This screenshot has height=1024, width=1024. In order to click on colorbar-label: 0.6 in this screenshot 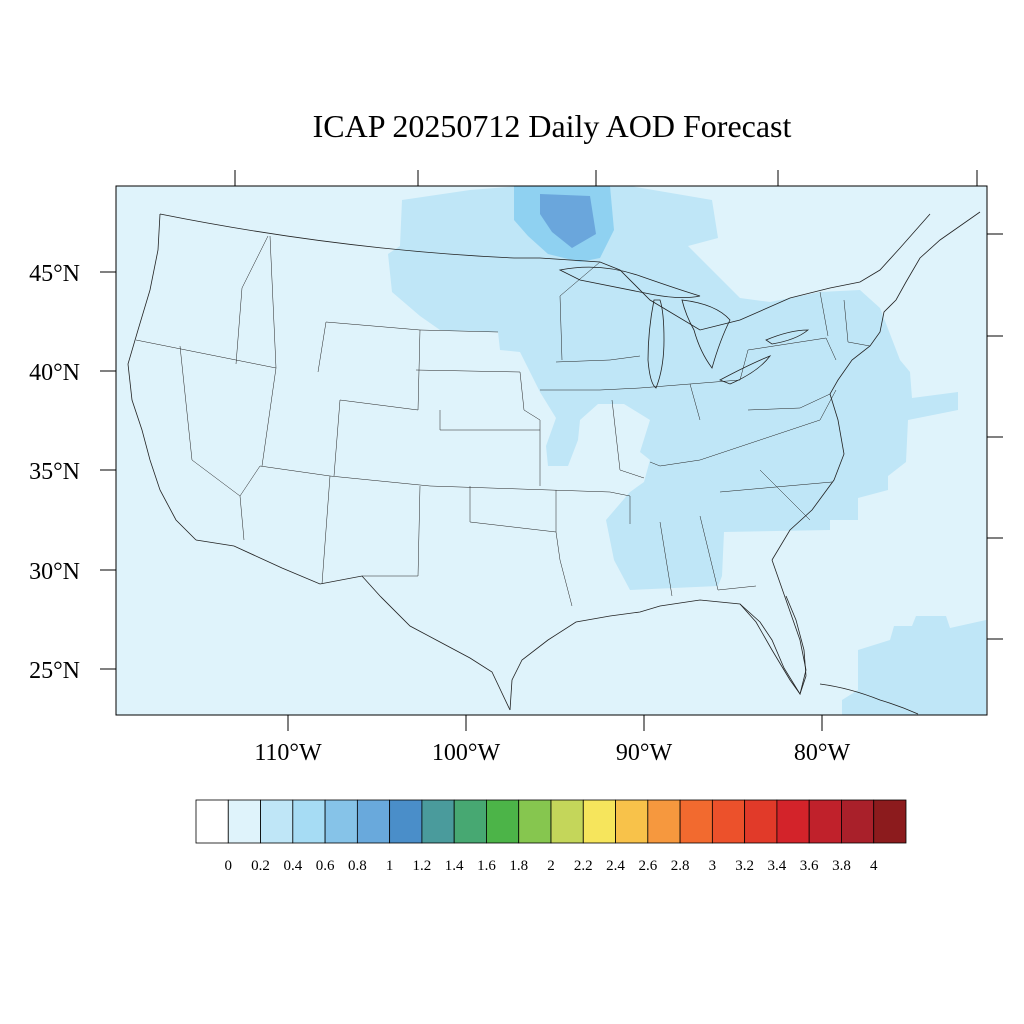, I will do `click(325, 866)`.